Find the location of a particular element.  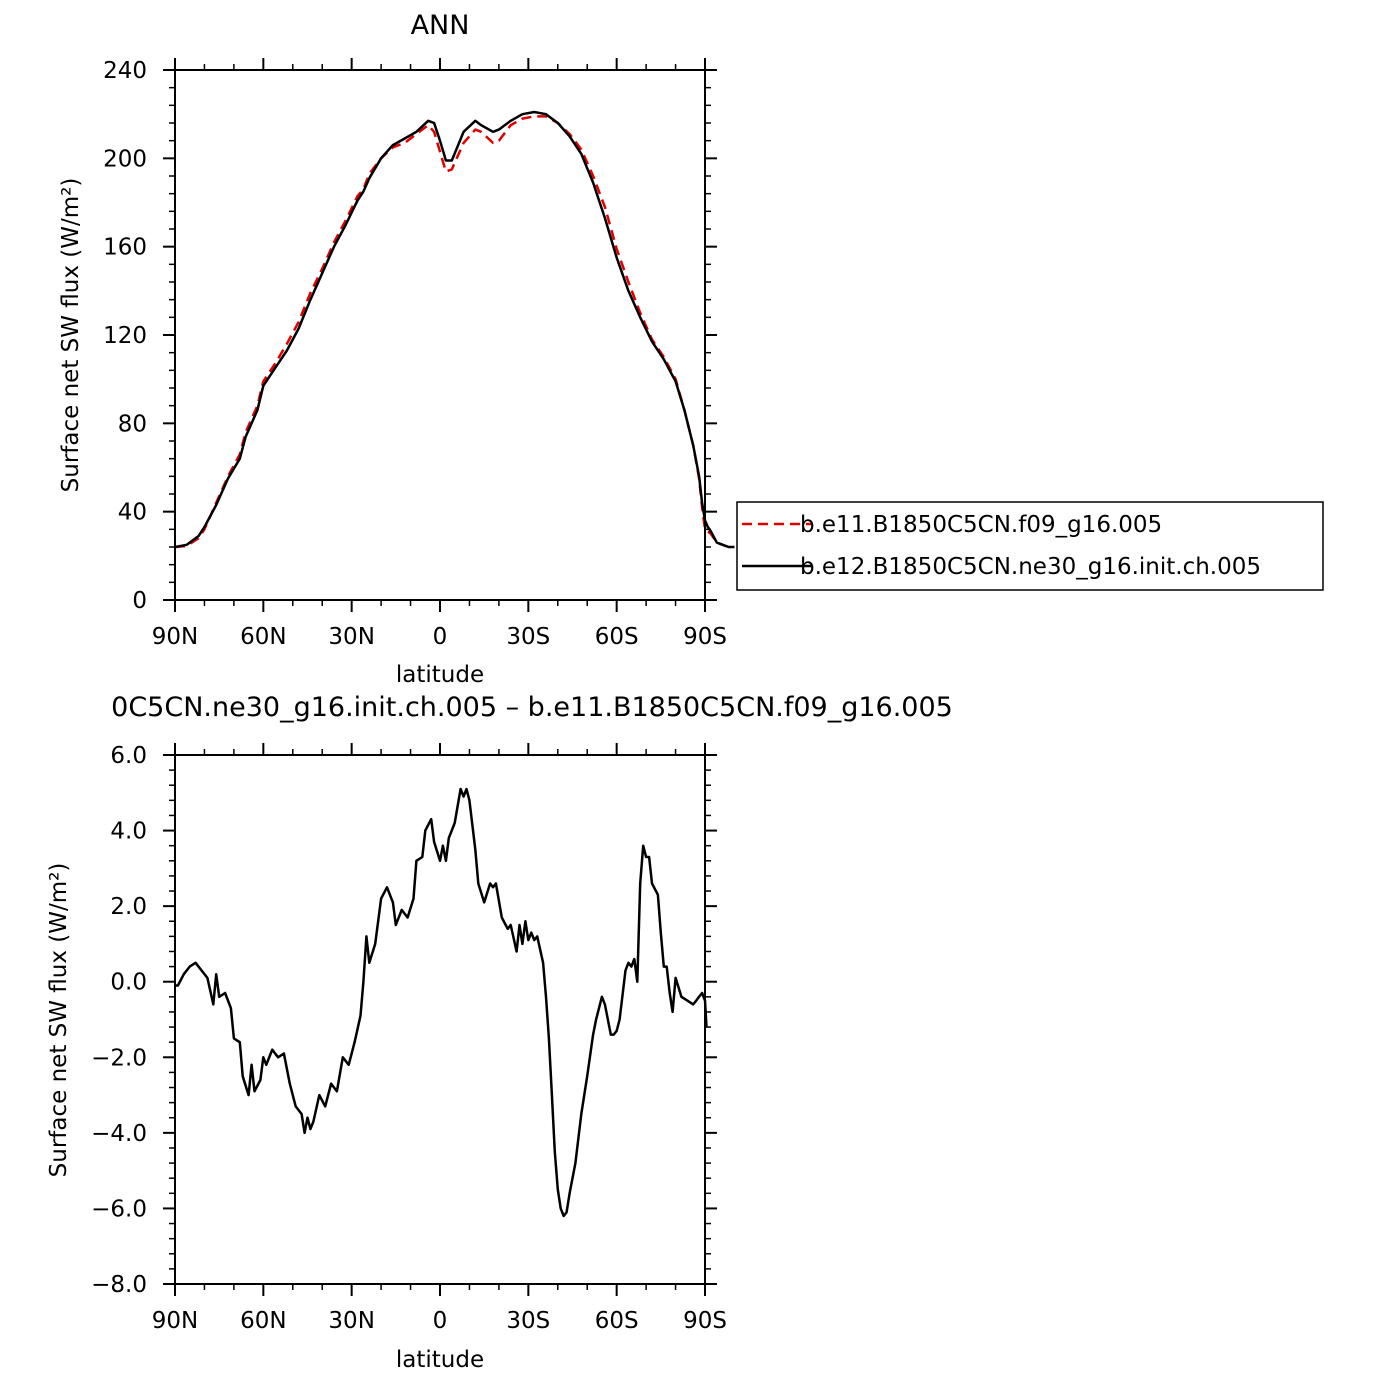

legend-label-series-1: b.e11.B1850C5CN.f09_g16.005 is located at coordinates (981, 525).